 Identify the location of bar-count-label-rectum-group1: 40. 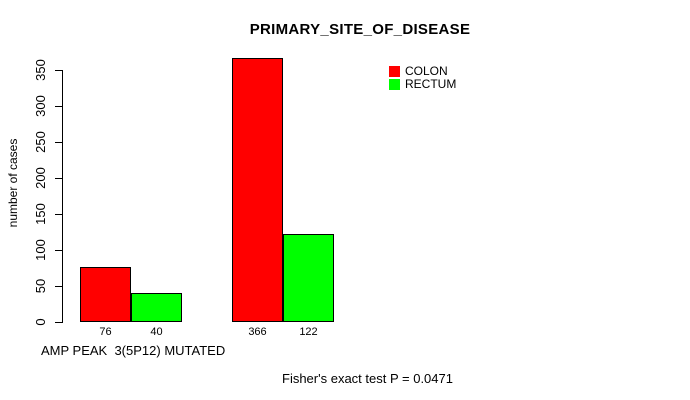
(156, 332).